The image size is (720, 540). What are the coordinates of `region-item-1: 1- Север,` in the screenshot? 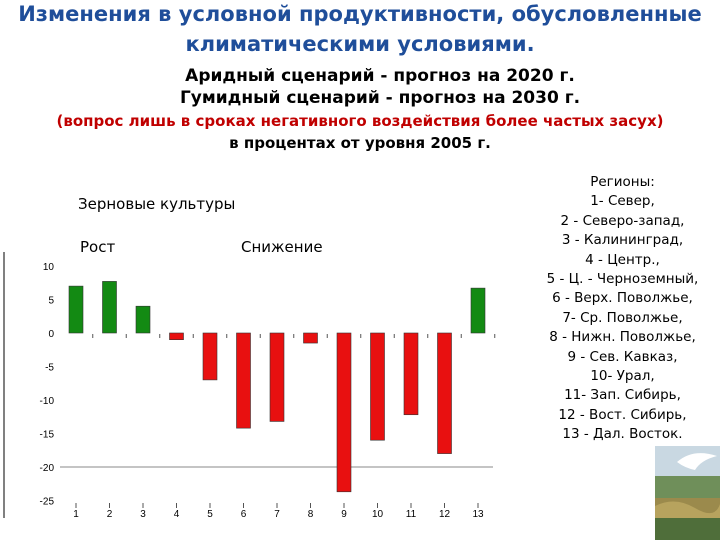 It's located at (622, 201).